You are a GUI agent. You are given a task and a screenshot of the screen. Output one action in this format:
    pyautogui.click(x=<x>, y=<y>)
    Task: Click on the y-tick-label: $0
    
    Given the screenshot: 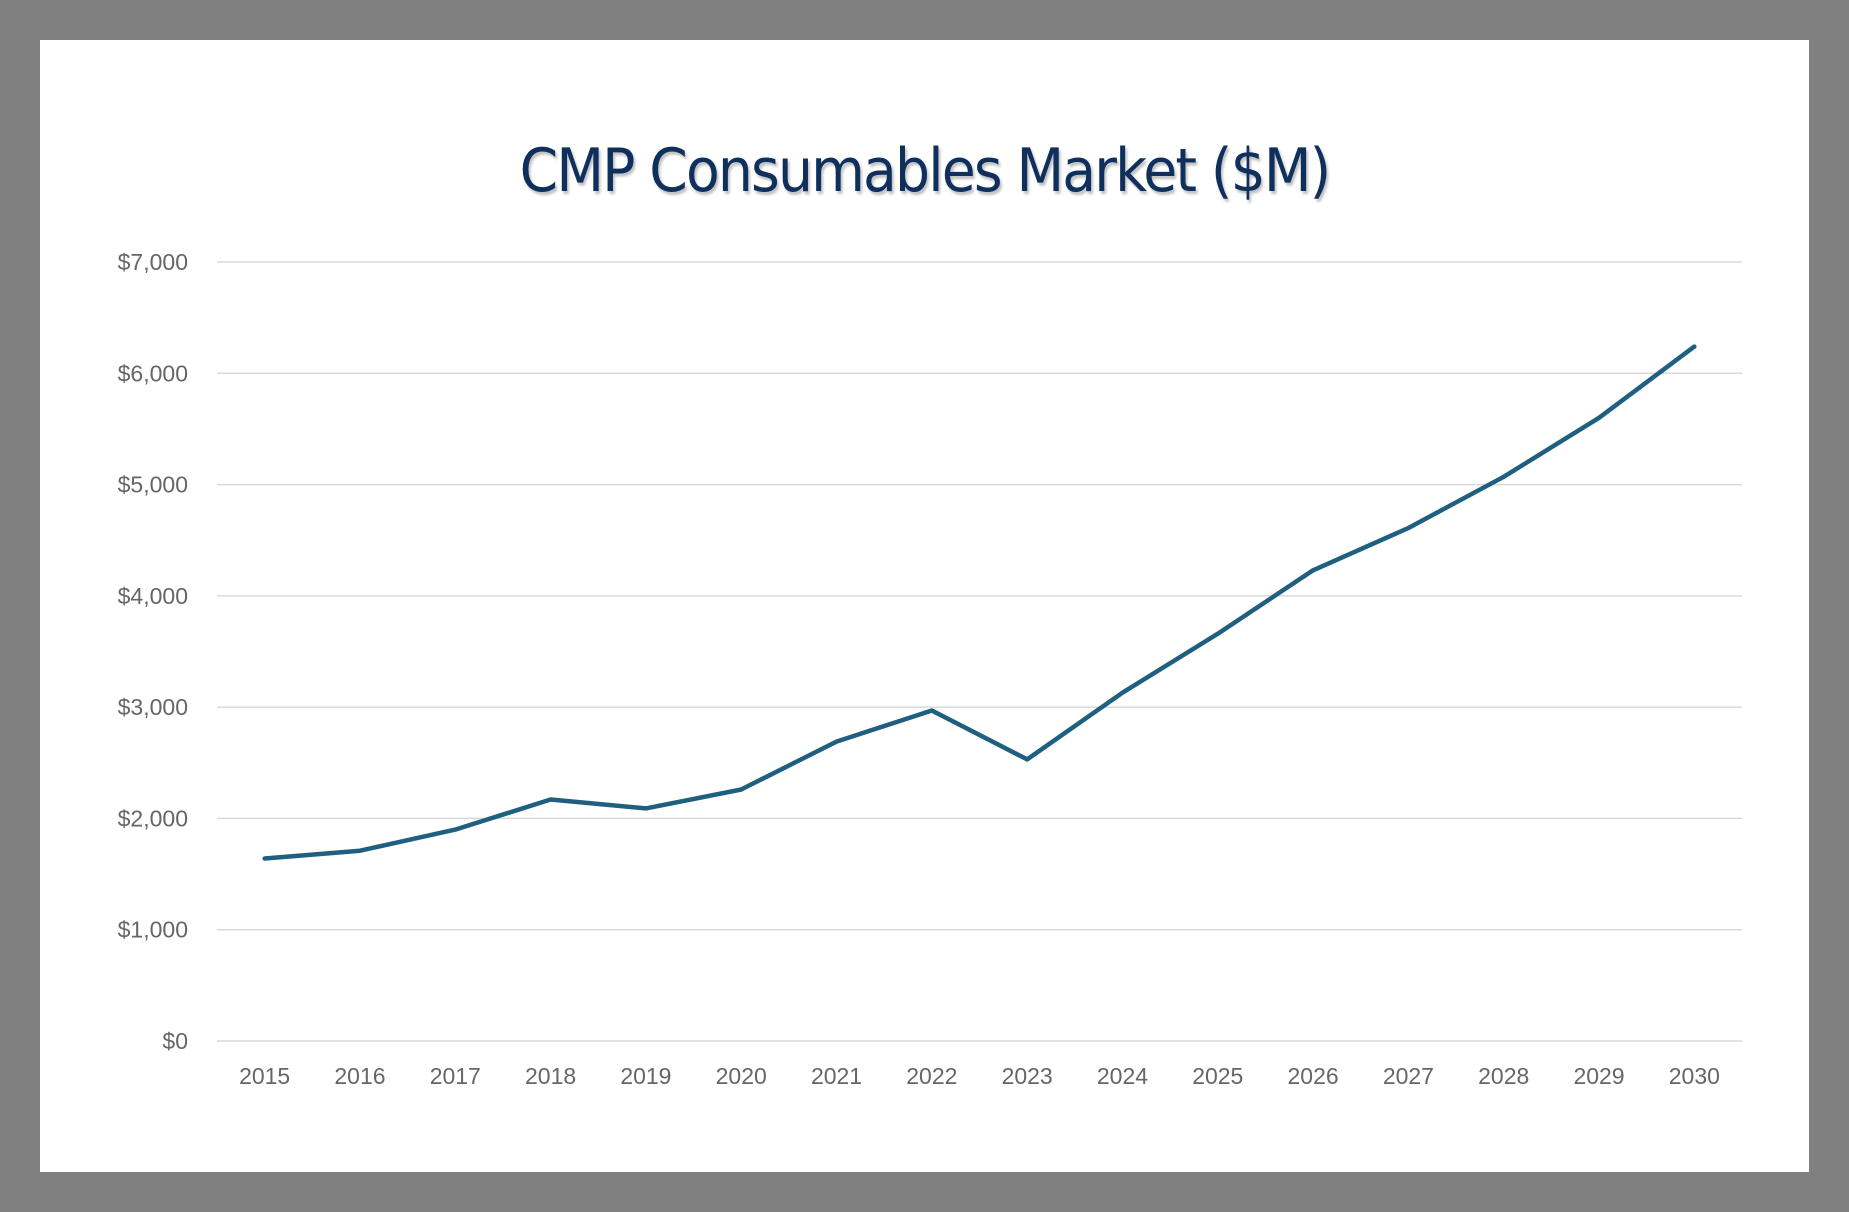 What is the action you would take?
    pyautogui.click(x=175, y=1041)
    